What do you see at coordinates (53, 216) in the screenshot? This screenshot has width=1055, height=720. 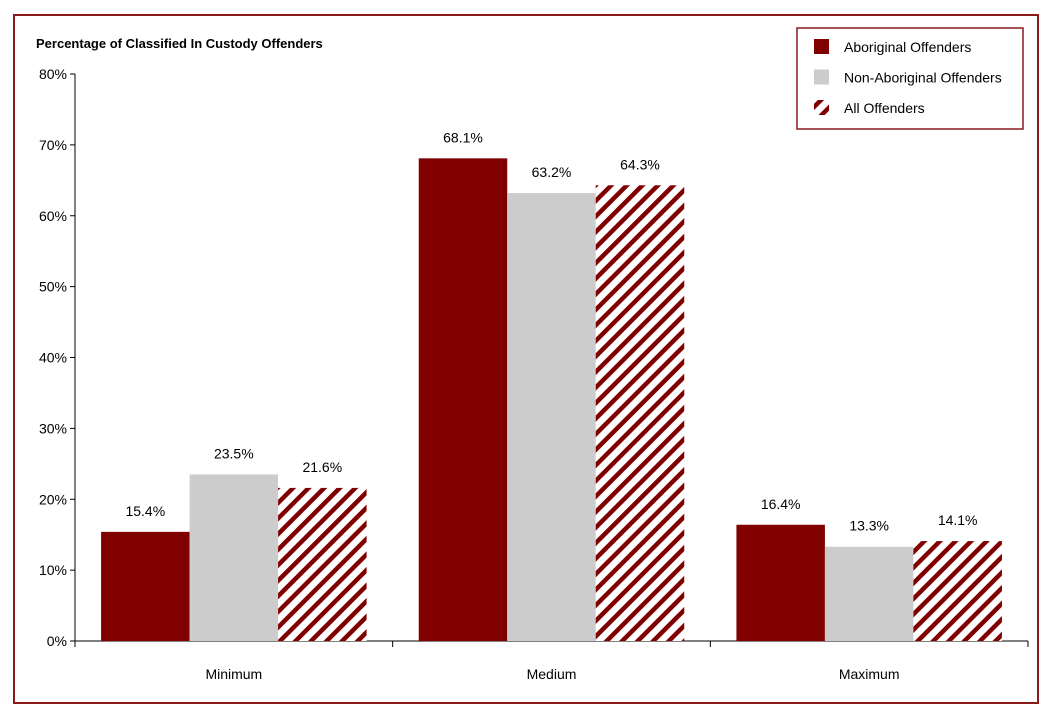 I see `y-tick-label: 60%` at bounding box center [53, 216].